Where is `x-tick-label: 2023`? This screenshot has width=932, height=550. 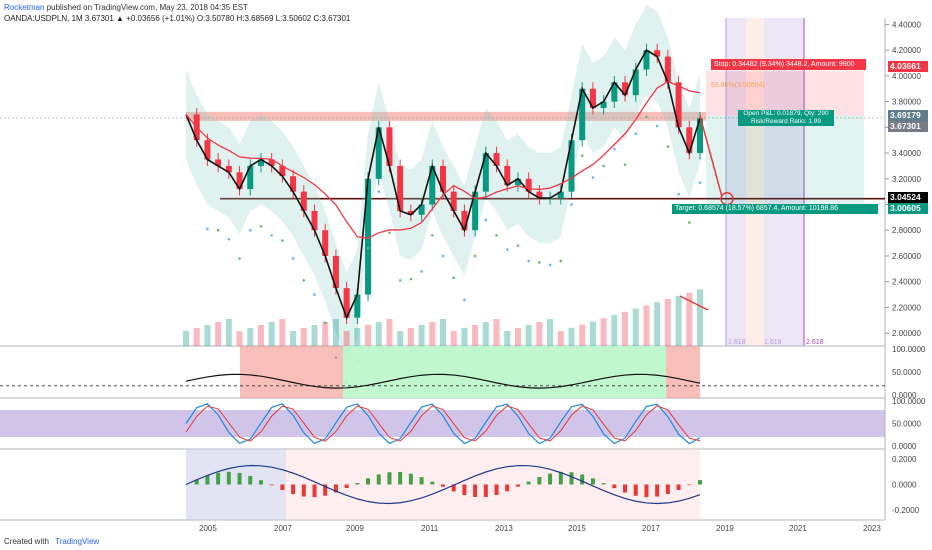 x-tick-label: 2023 is located at coordinates (872, 528).